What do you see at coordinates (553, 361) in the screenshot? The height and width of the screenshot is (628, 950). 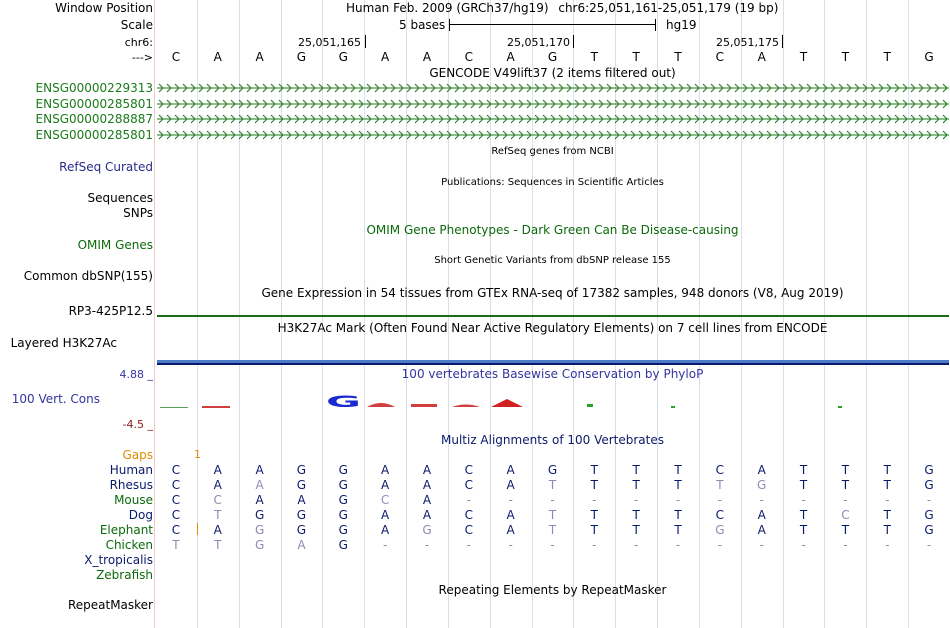 I see `h3k27ac-signal` at bounding box center [553, 361].